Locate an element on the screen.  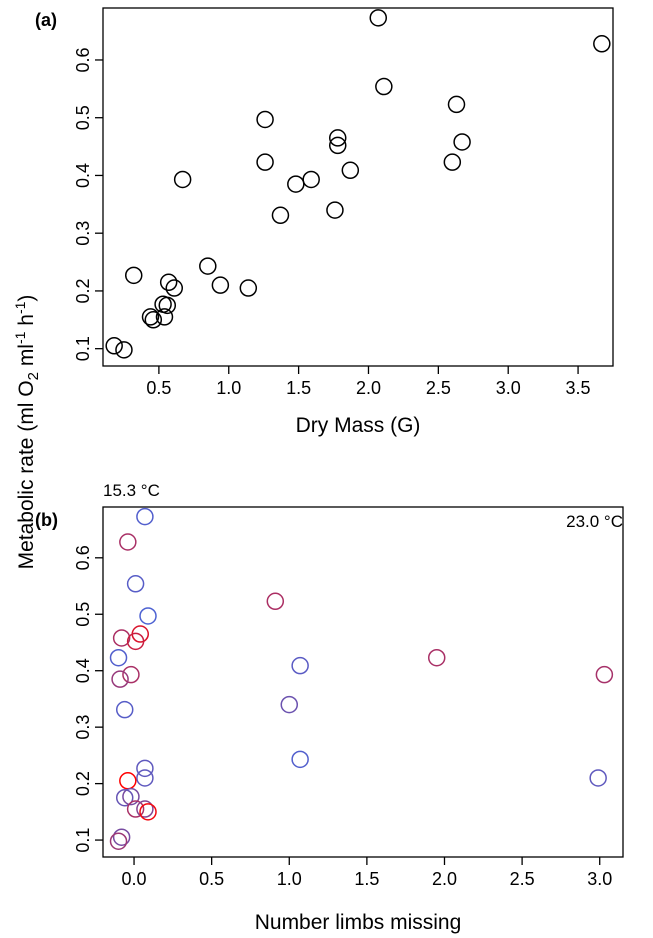
x-axis-title-a: Dry Mass (G) is located at coordinates (358, 425).